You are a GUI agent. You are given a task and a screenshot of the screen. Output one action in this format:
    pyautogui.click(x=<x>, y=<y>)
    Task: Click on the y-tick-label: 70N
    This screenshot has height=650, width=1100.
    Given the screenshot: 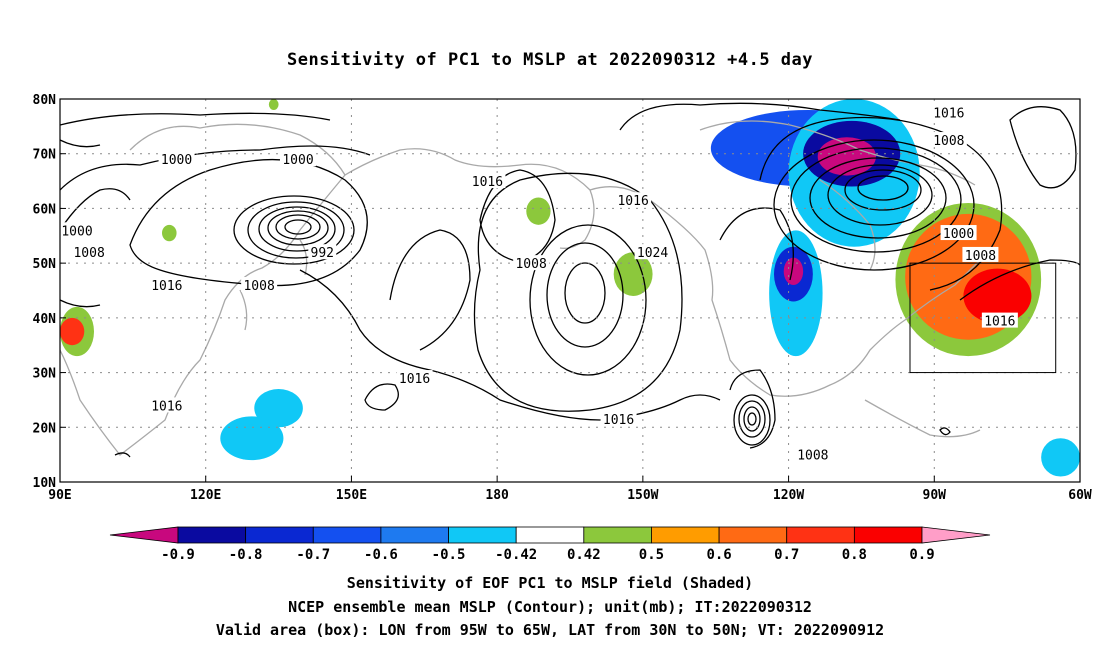 What is the action you would take?
    pyautogui.click(x=45, y=155)
    